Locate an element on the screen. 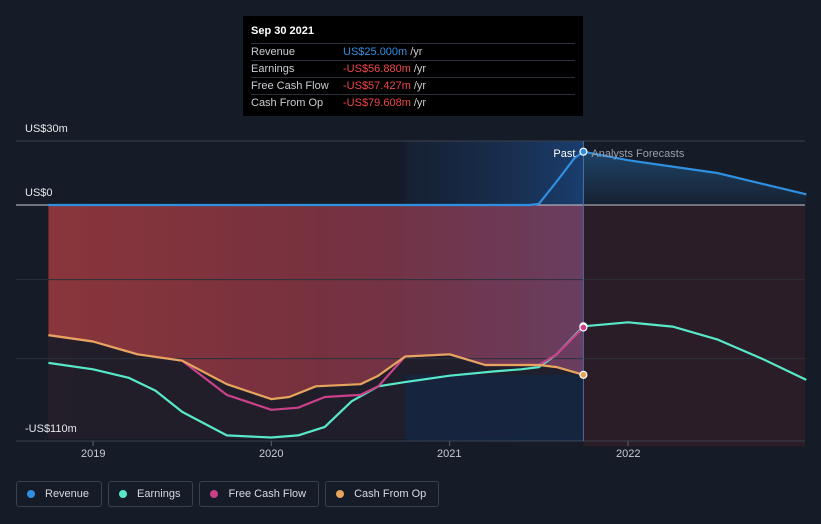  free-cash-flow-end-marker is located at coordinates (583, 327).